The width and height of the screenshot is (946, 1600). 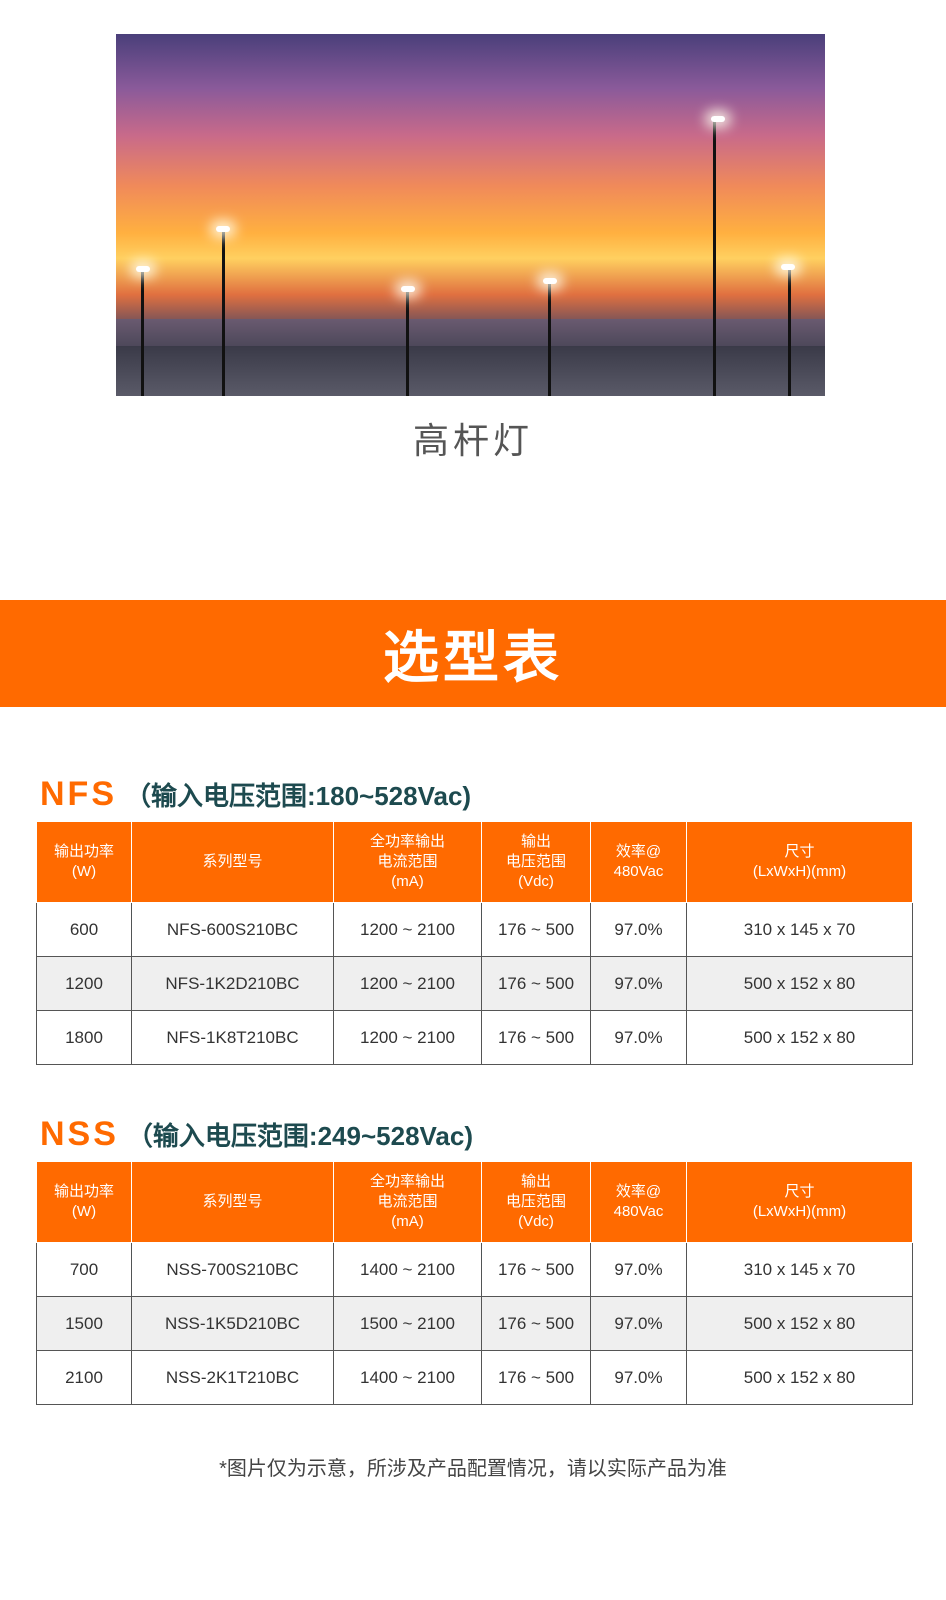 I want to click on nfs-section-title: NFS （输入电压范围:180~528Vac), so click(x=255, y=794).